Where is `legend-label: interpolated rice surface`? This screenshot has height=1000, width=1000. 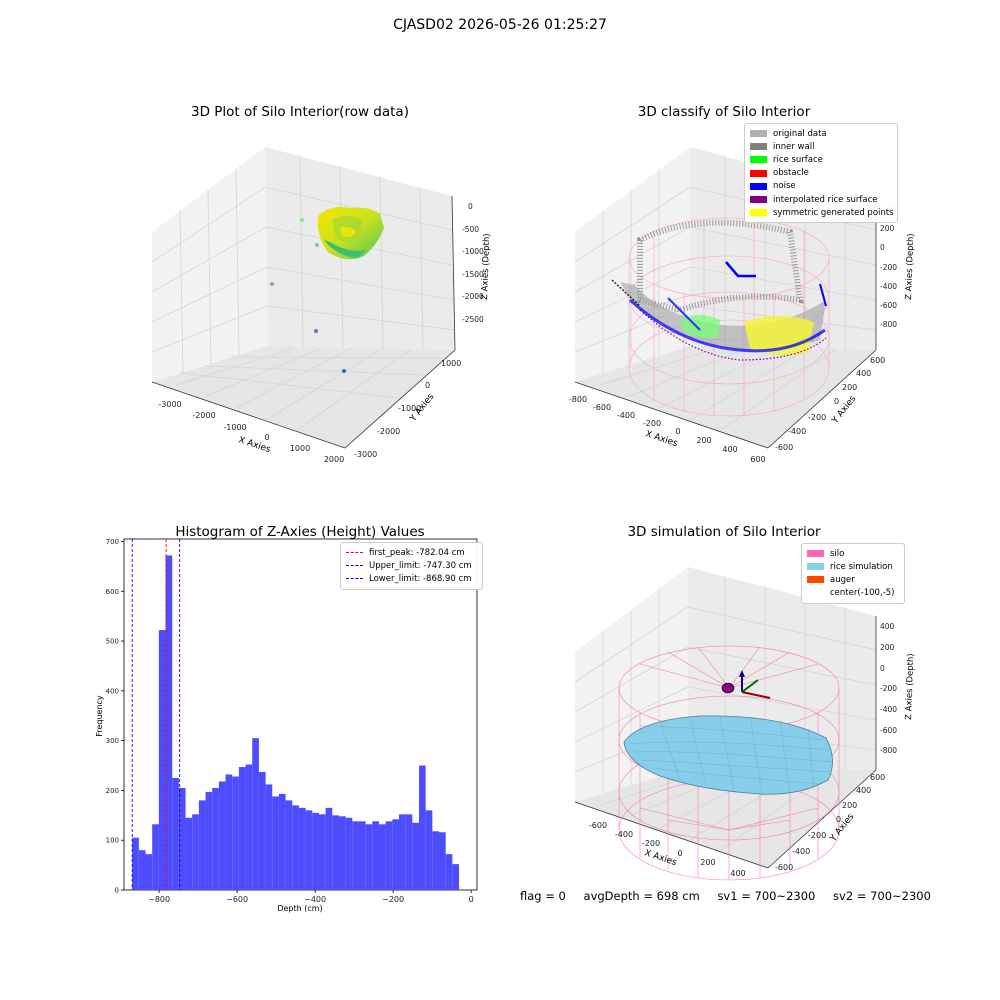 legend-label: interpolated rice surface is located at coordinates (825, 199).